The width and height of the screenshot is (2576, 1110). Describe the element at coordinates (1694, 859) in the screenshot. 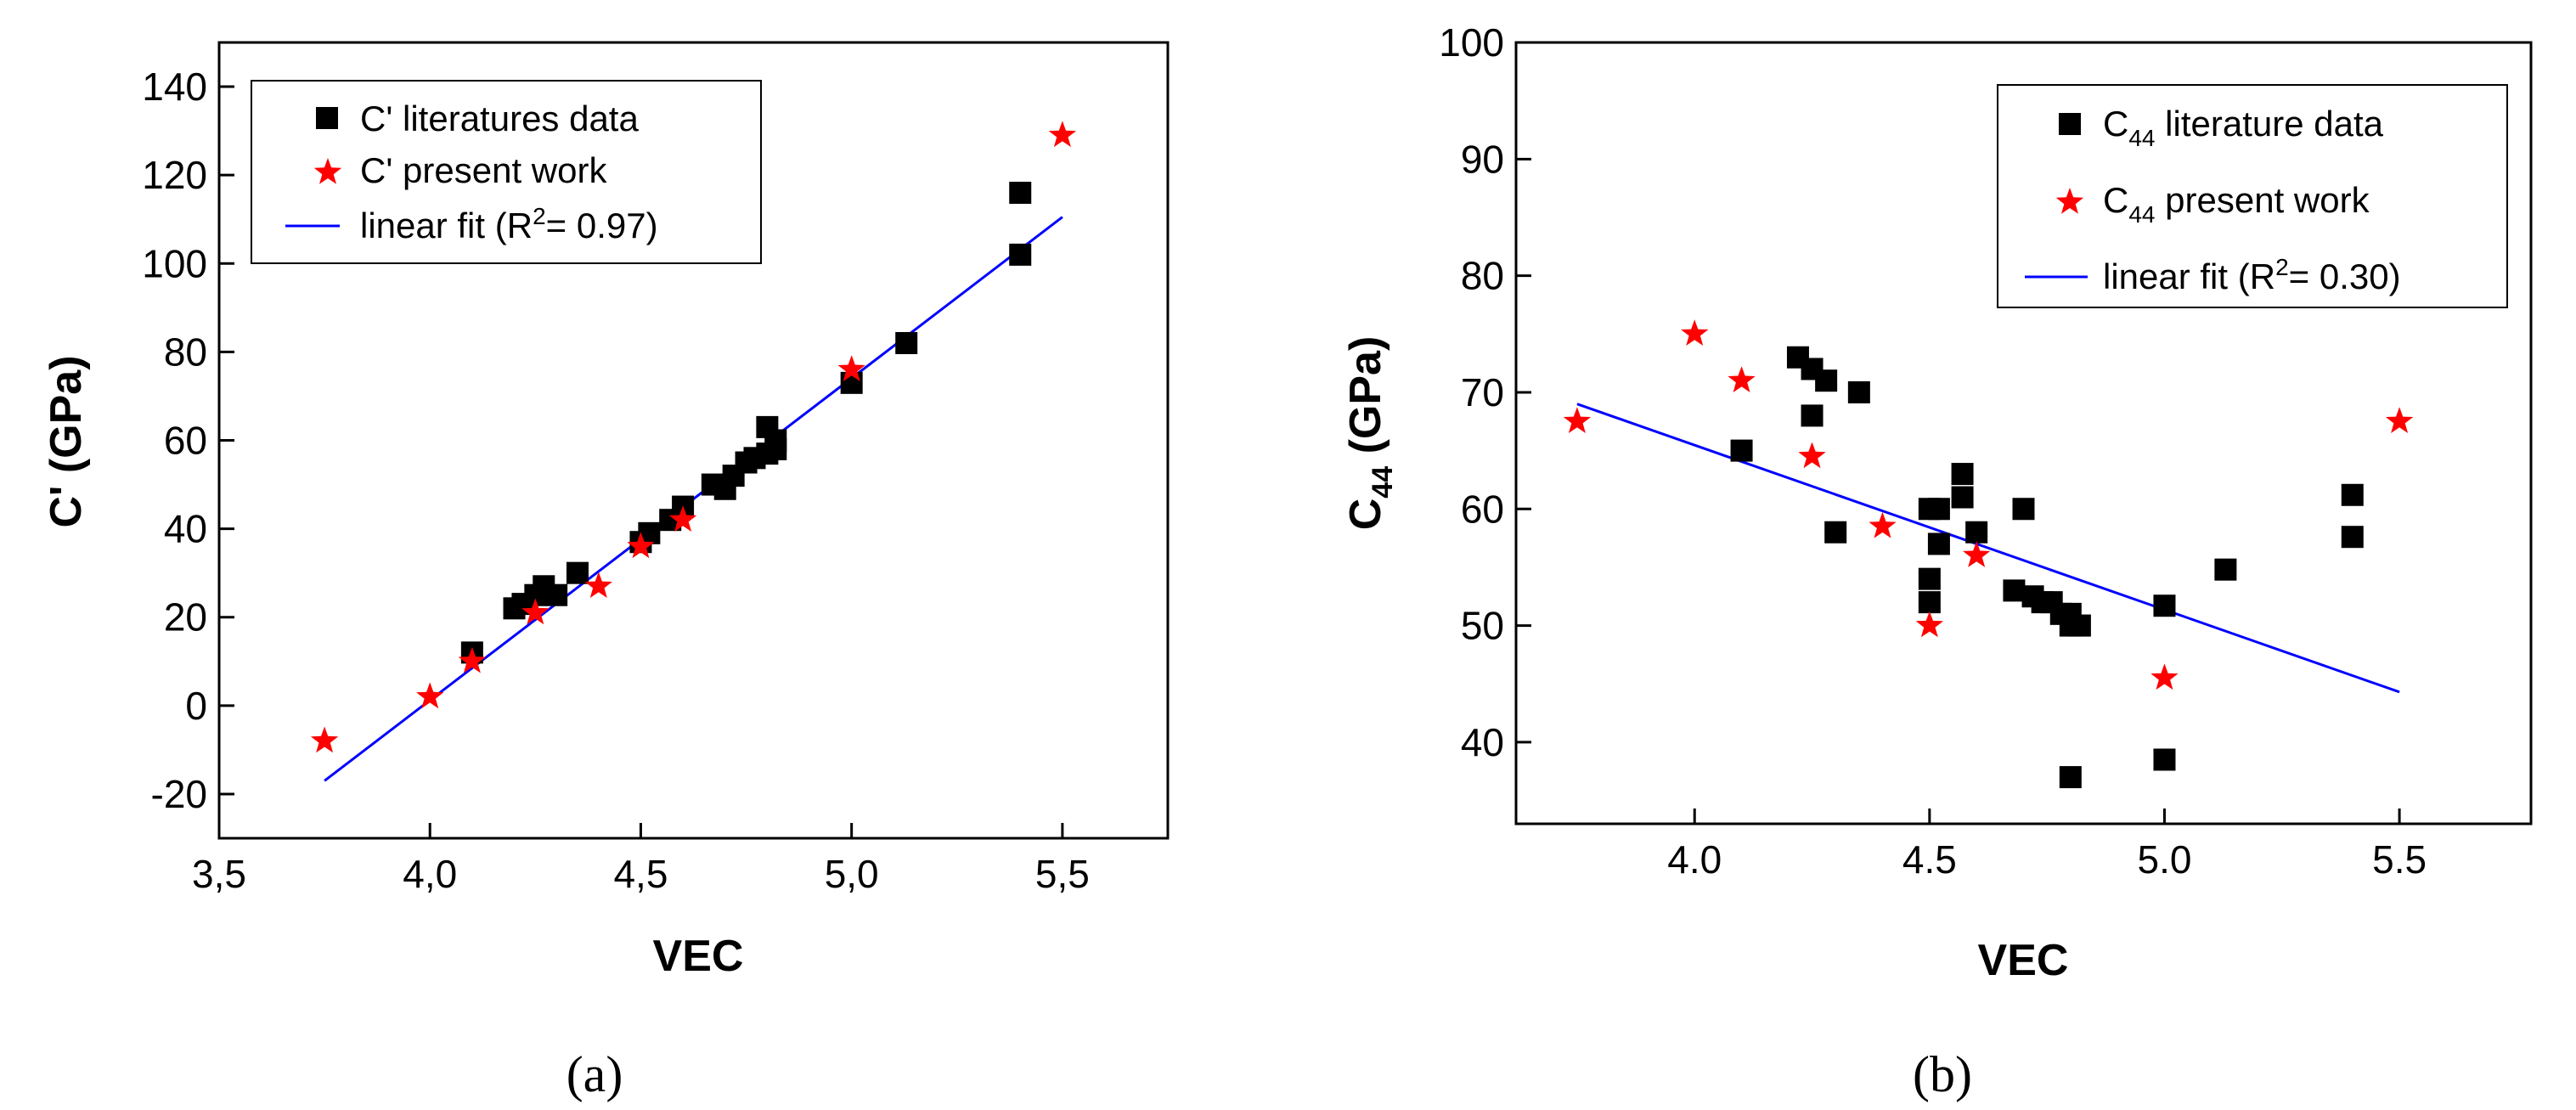

I see `chart-b-xtick-label: 4.0` at that location.